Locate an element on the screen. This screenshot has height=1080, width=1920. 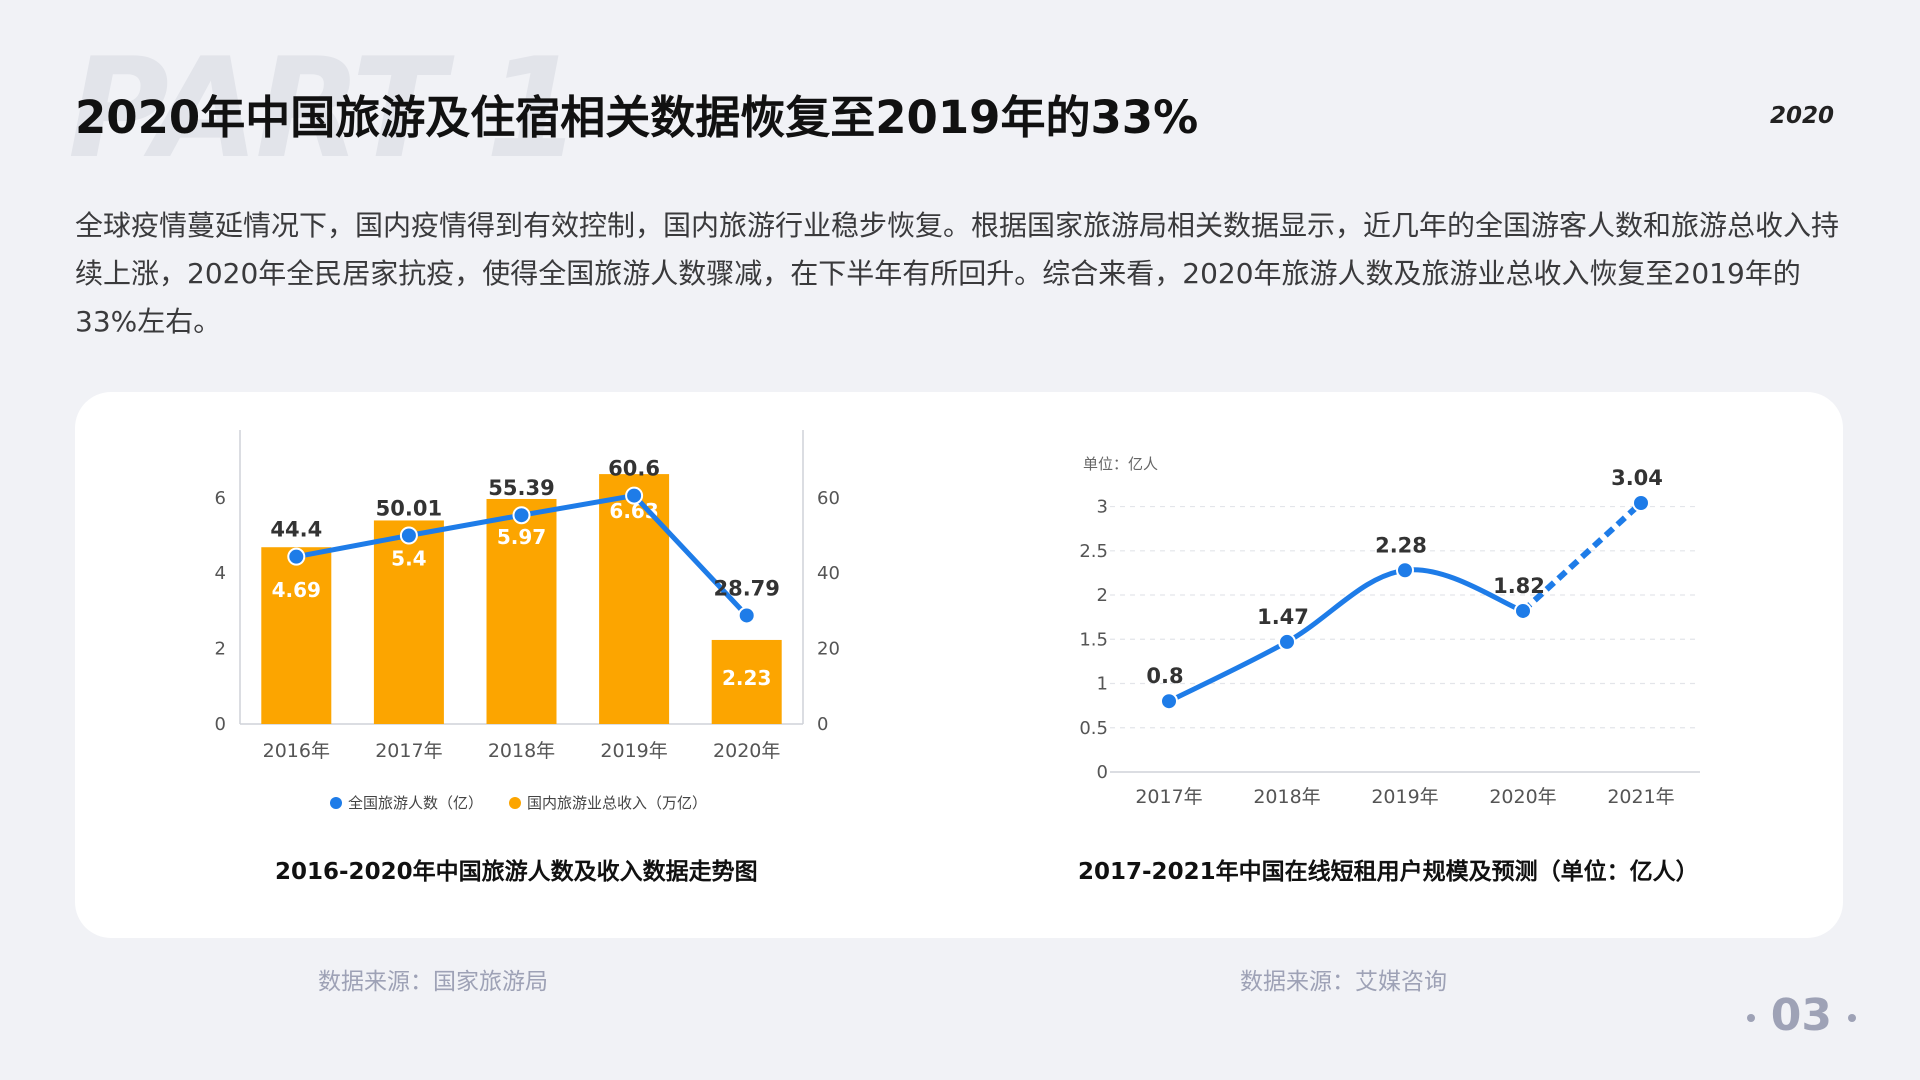
legend-label: 全国旅游人数（亿） is located at coordinates (416, 803).